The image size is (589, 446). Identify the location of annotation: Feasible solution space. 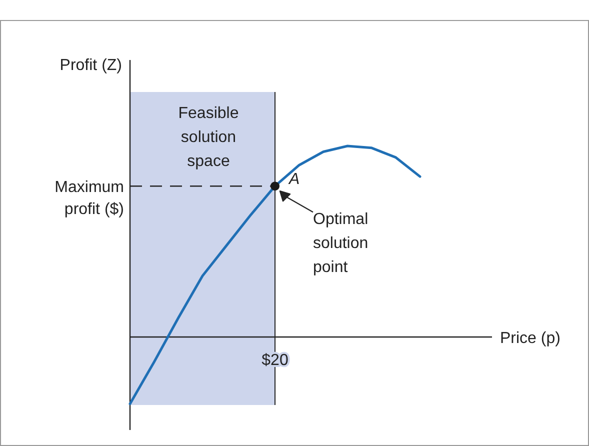
(208, 137).